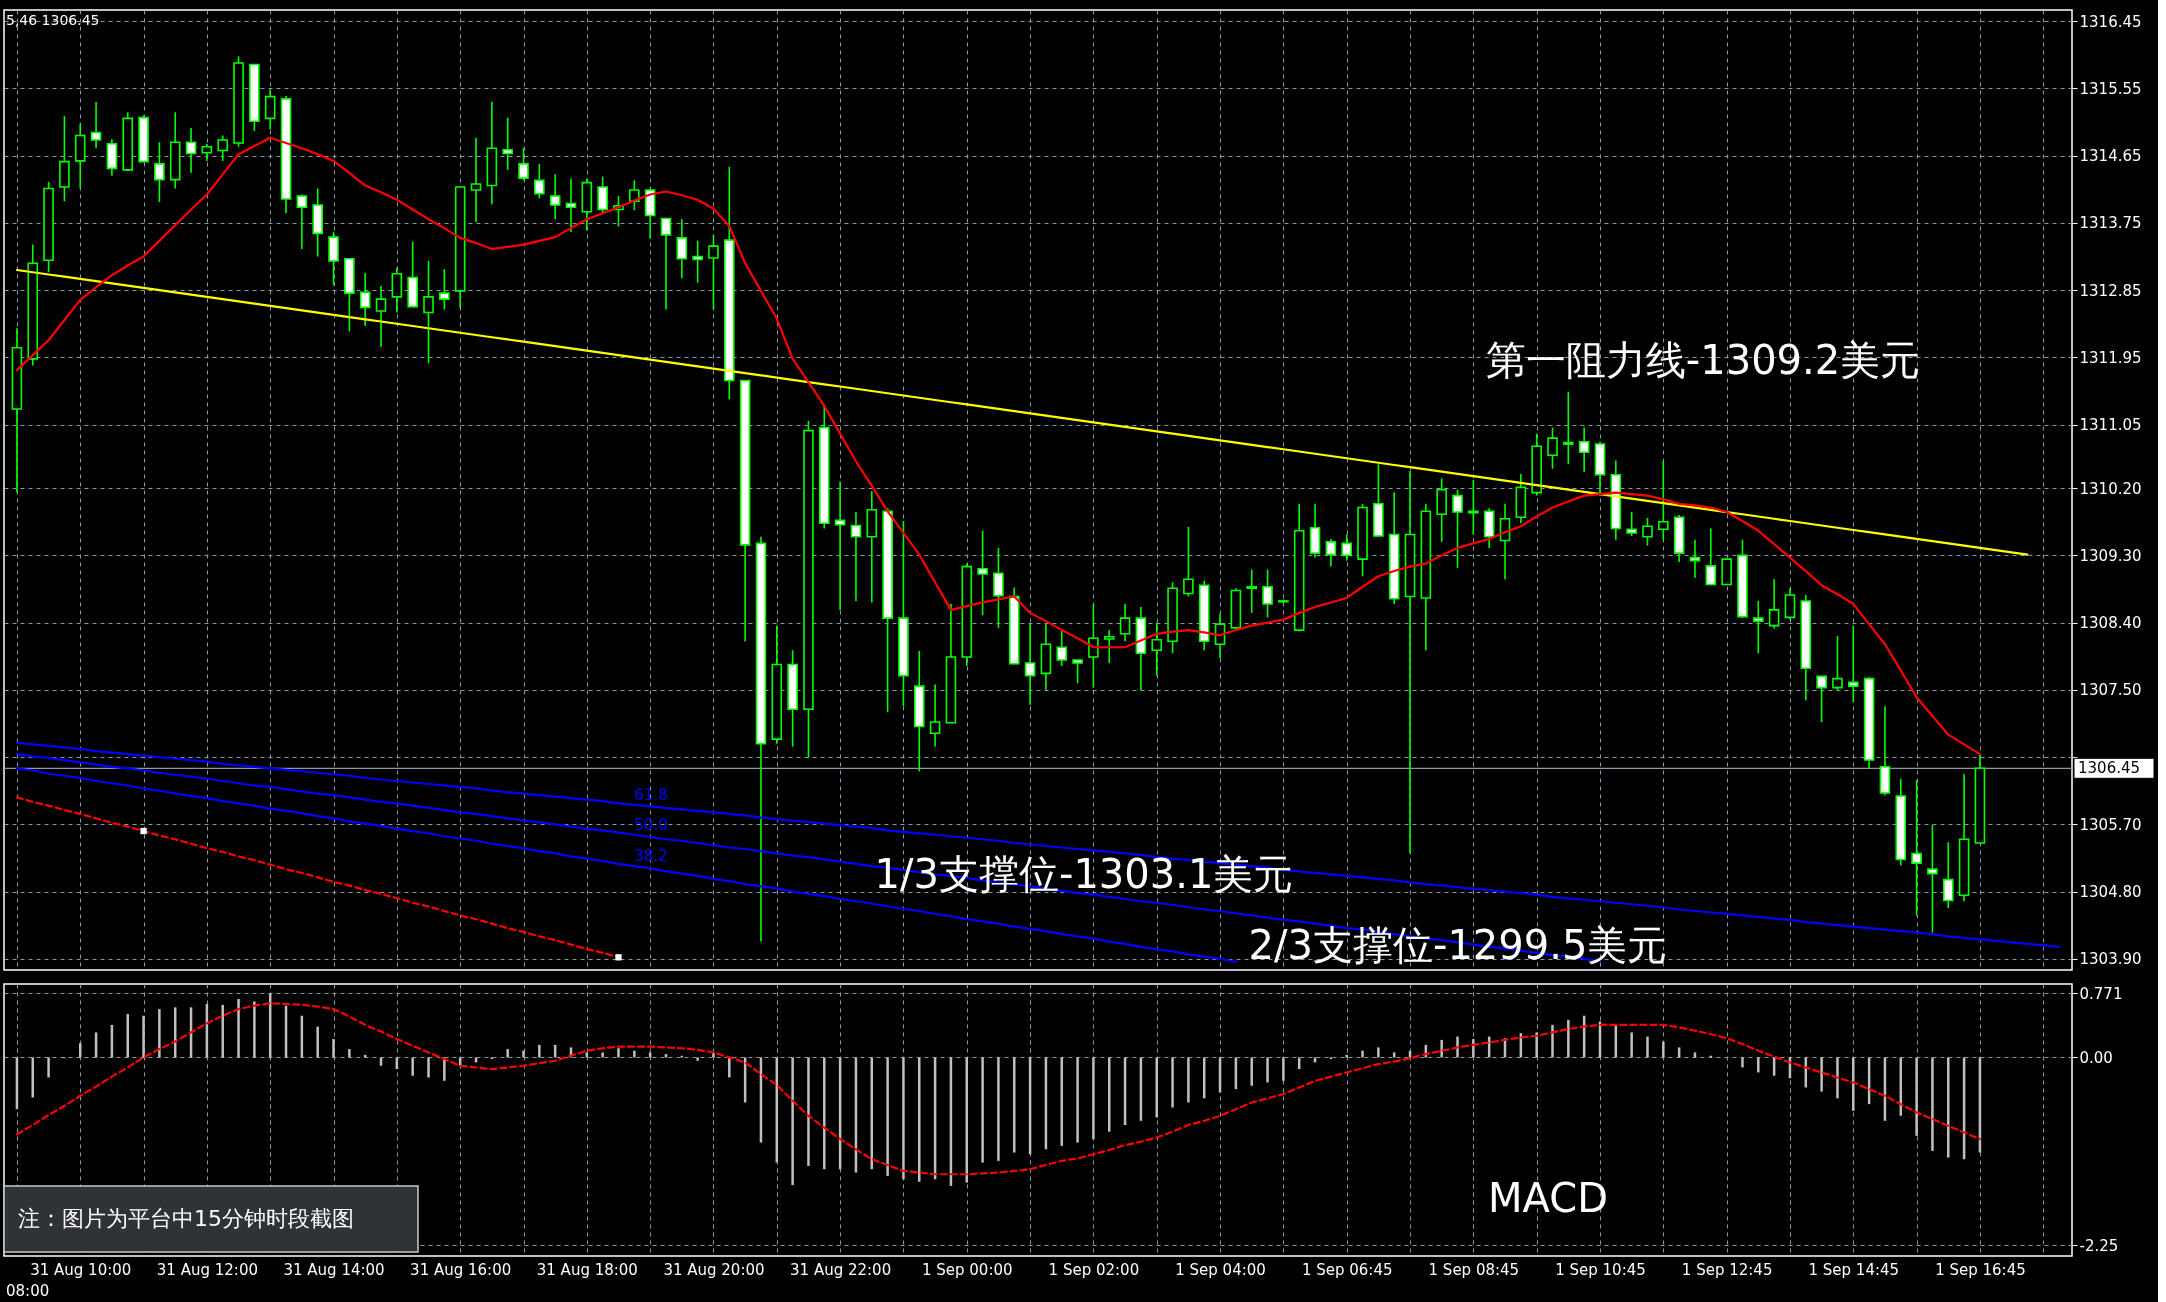 The image size is (2166, 1302). I want to click on x-tick-label: 31 Aug 18:00, so click(587, 1269).